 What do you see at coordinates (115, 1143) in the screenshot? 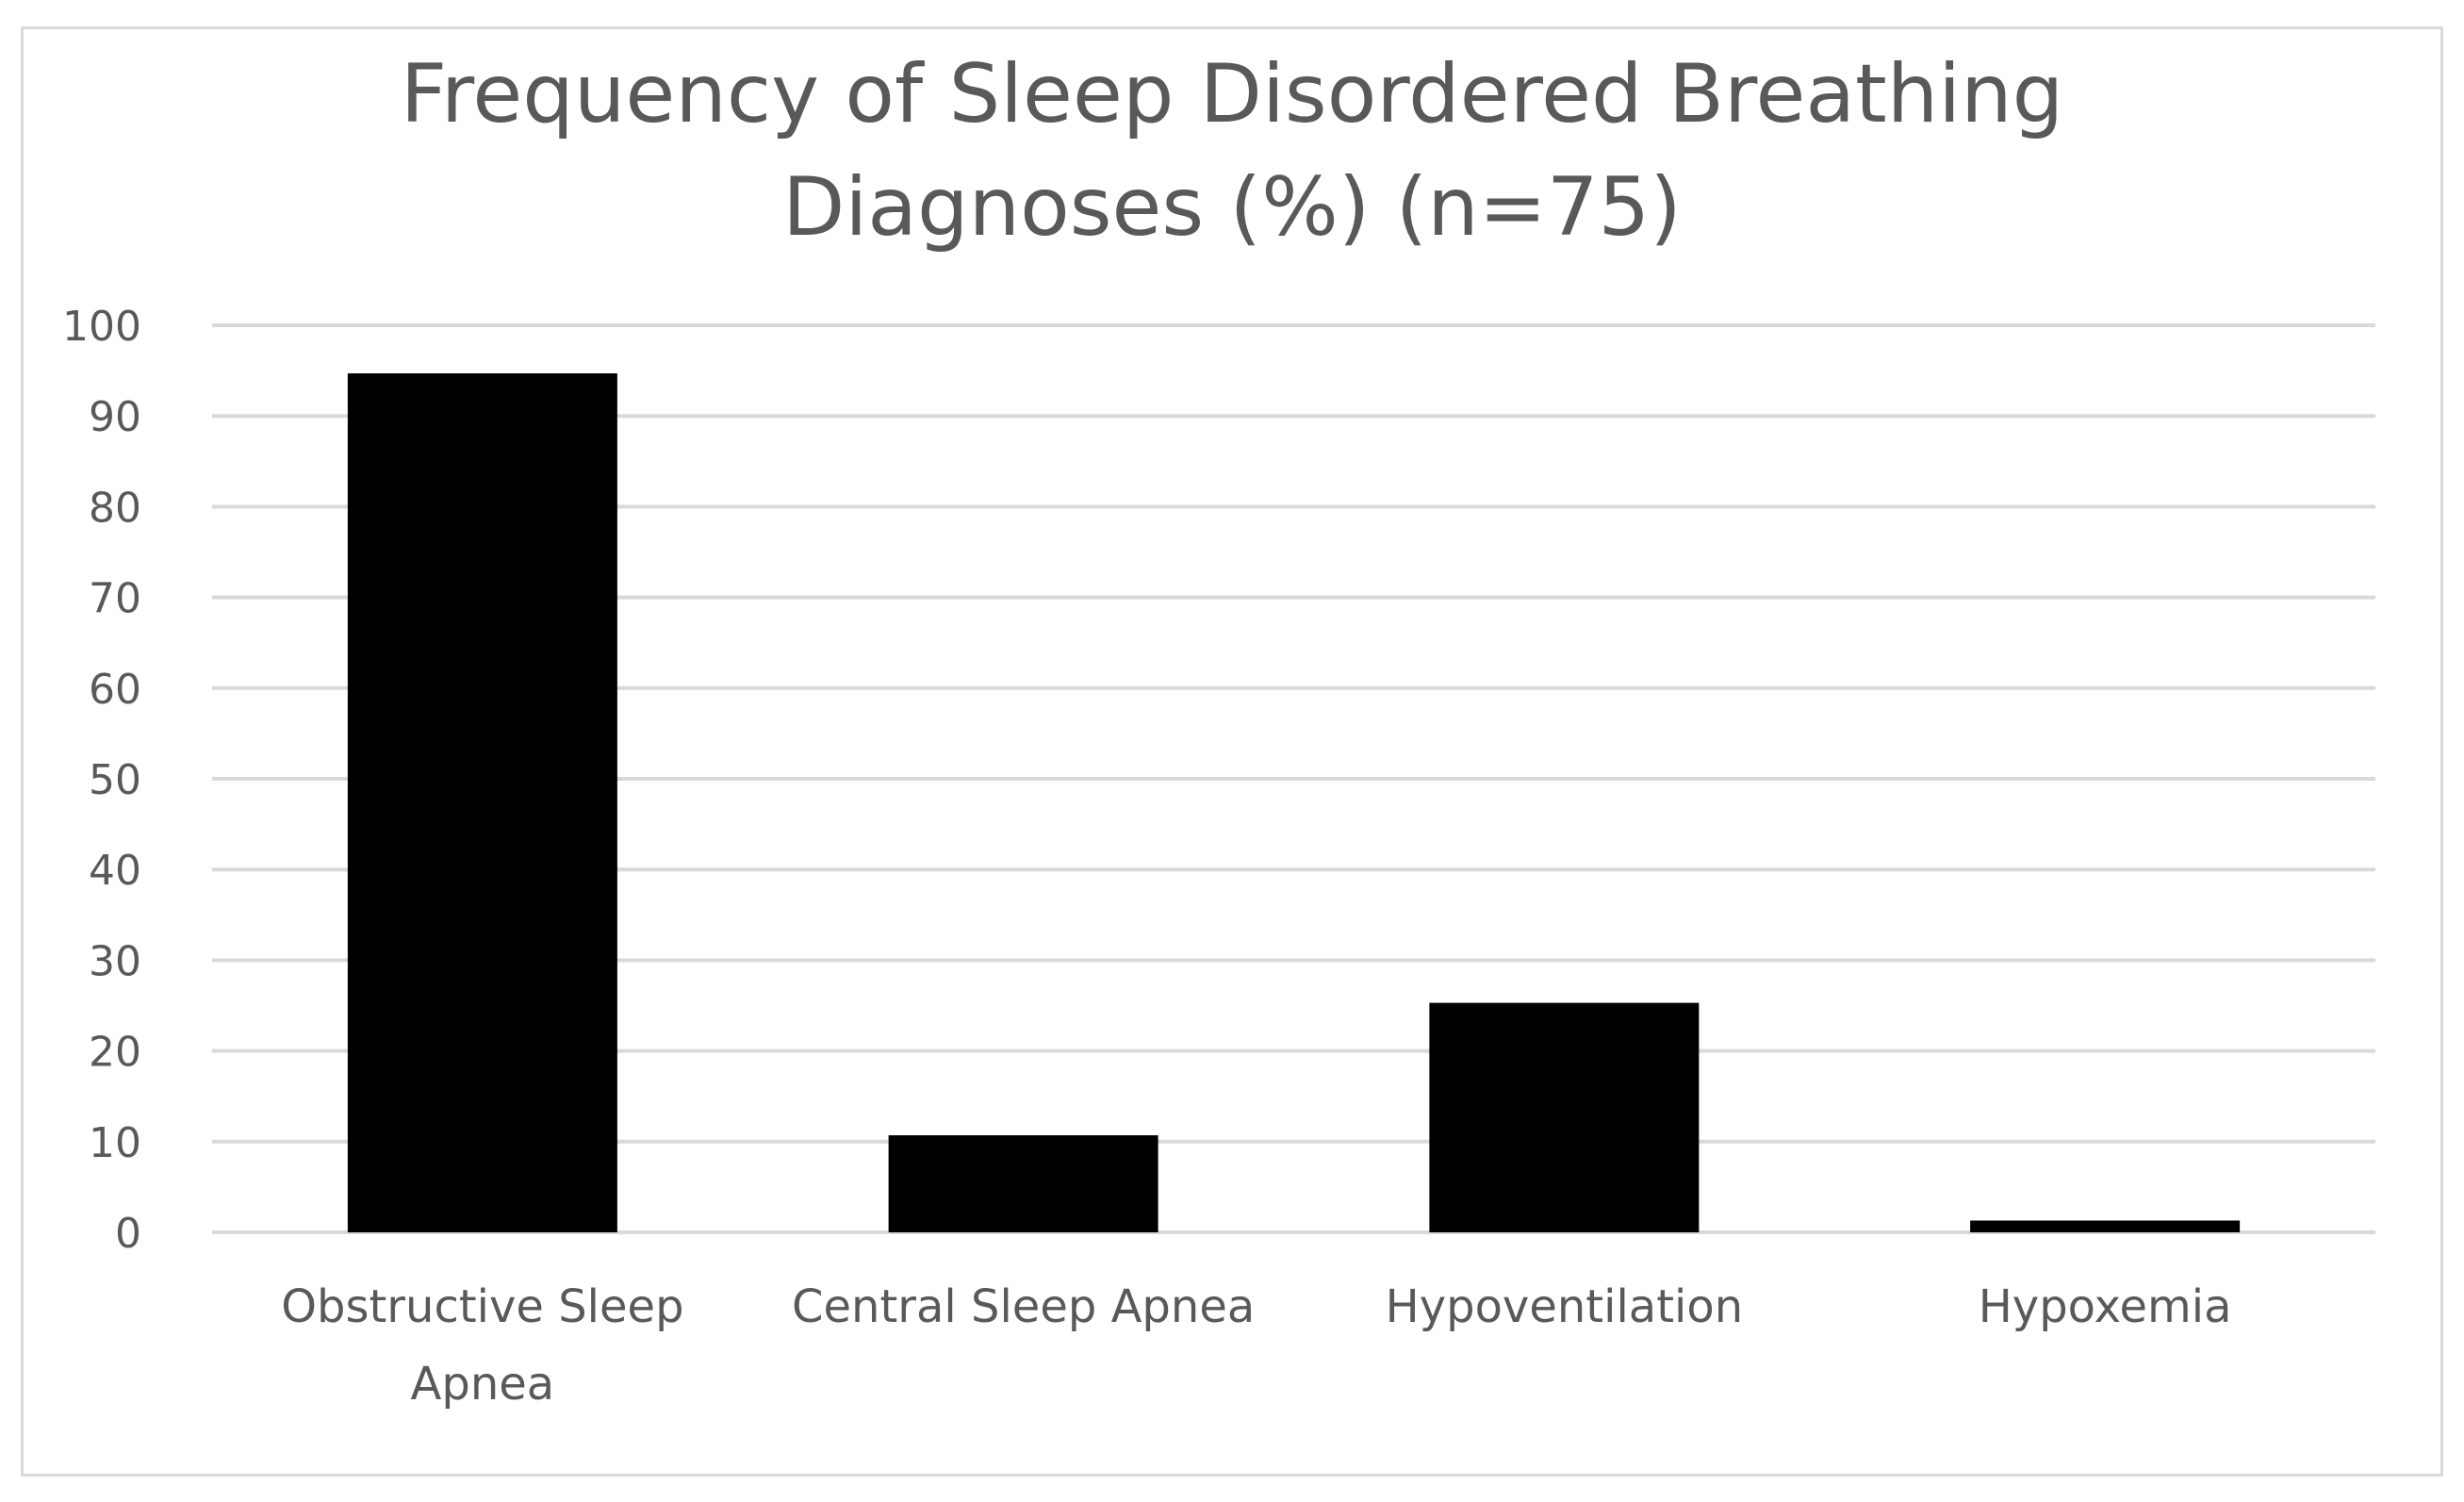
I see `y-tick-label: 10` at bounding box center [115, 1143].